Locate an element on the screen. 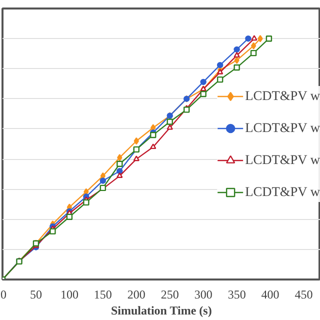 This screenshot has width=320, height=320. x-axis-title: Simulation Time (s) is located at coordinates (161, 311).